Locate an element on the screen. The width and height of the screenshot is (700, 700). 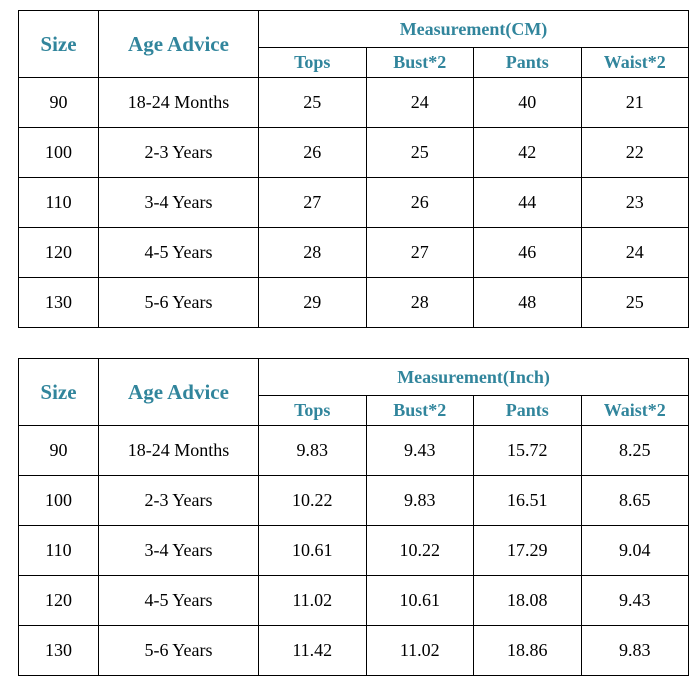
table-row: 100 2-3 Years 26 25 42 22 is located at coordinates (353, 152).